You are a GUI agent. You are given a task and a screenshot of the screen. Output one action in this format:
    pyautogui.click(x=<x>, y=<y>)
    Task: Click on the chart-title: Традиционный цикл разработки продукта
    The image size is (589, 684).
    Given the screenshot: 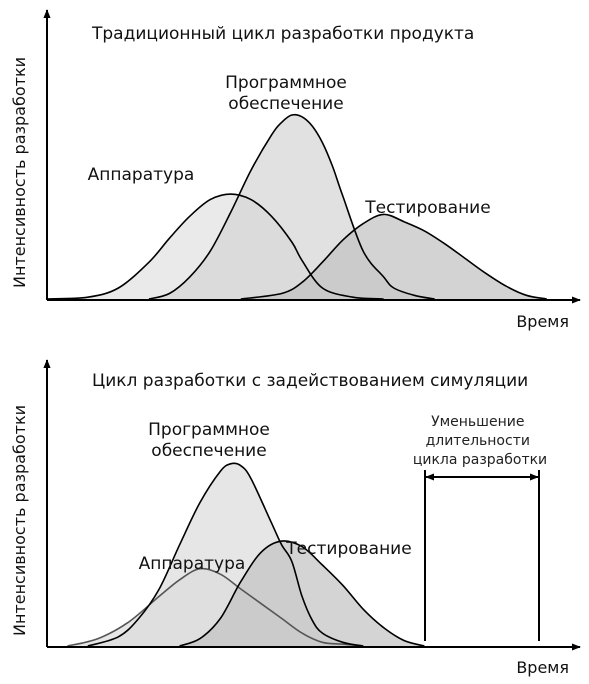 What is the action you would take?
    pyautogui.click(x=282, y=34)
    